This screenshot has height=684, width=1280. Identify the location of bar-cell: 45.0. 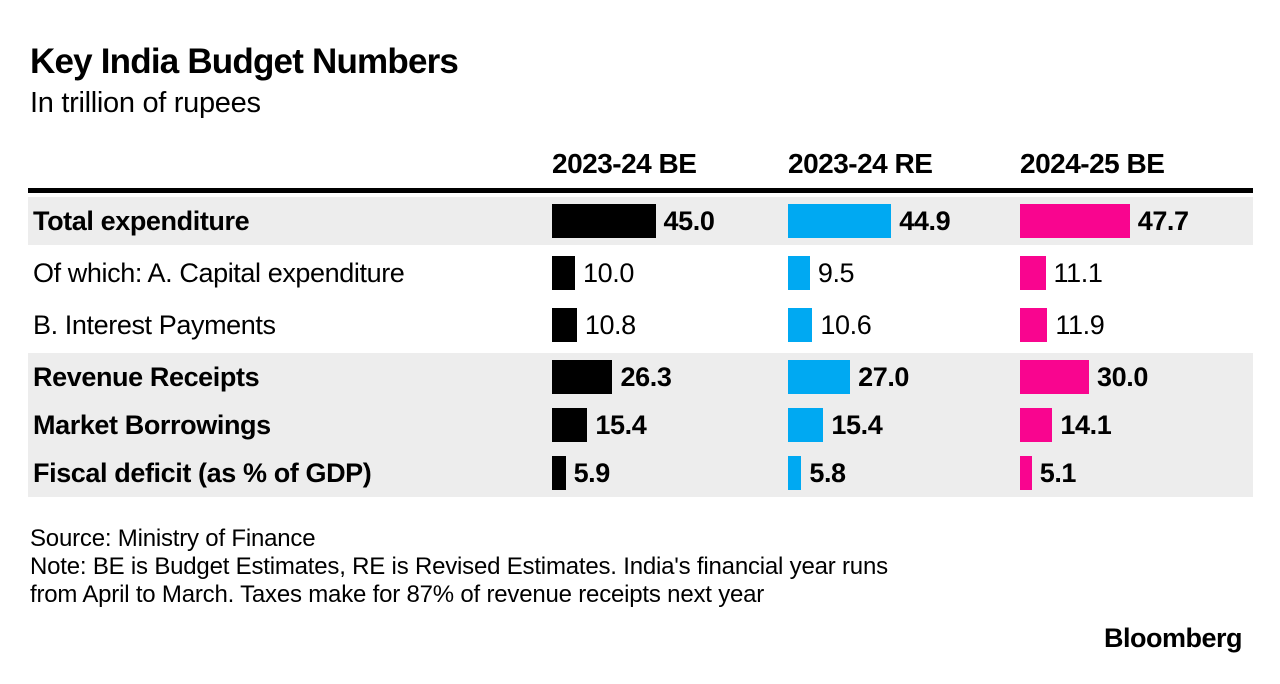
(670, 221).